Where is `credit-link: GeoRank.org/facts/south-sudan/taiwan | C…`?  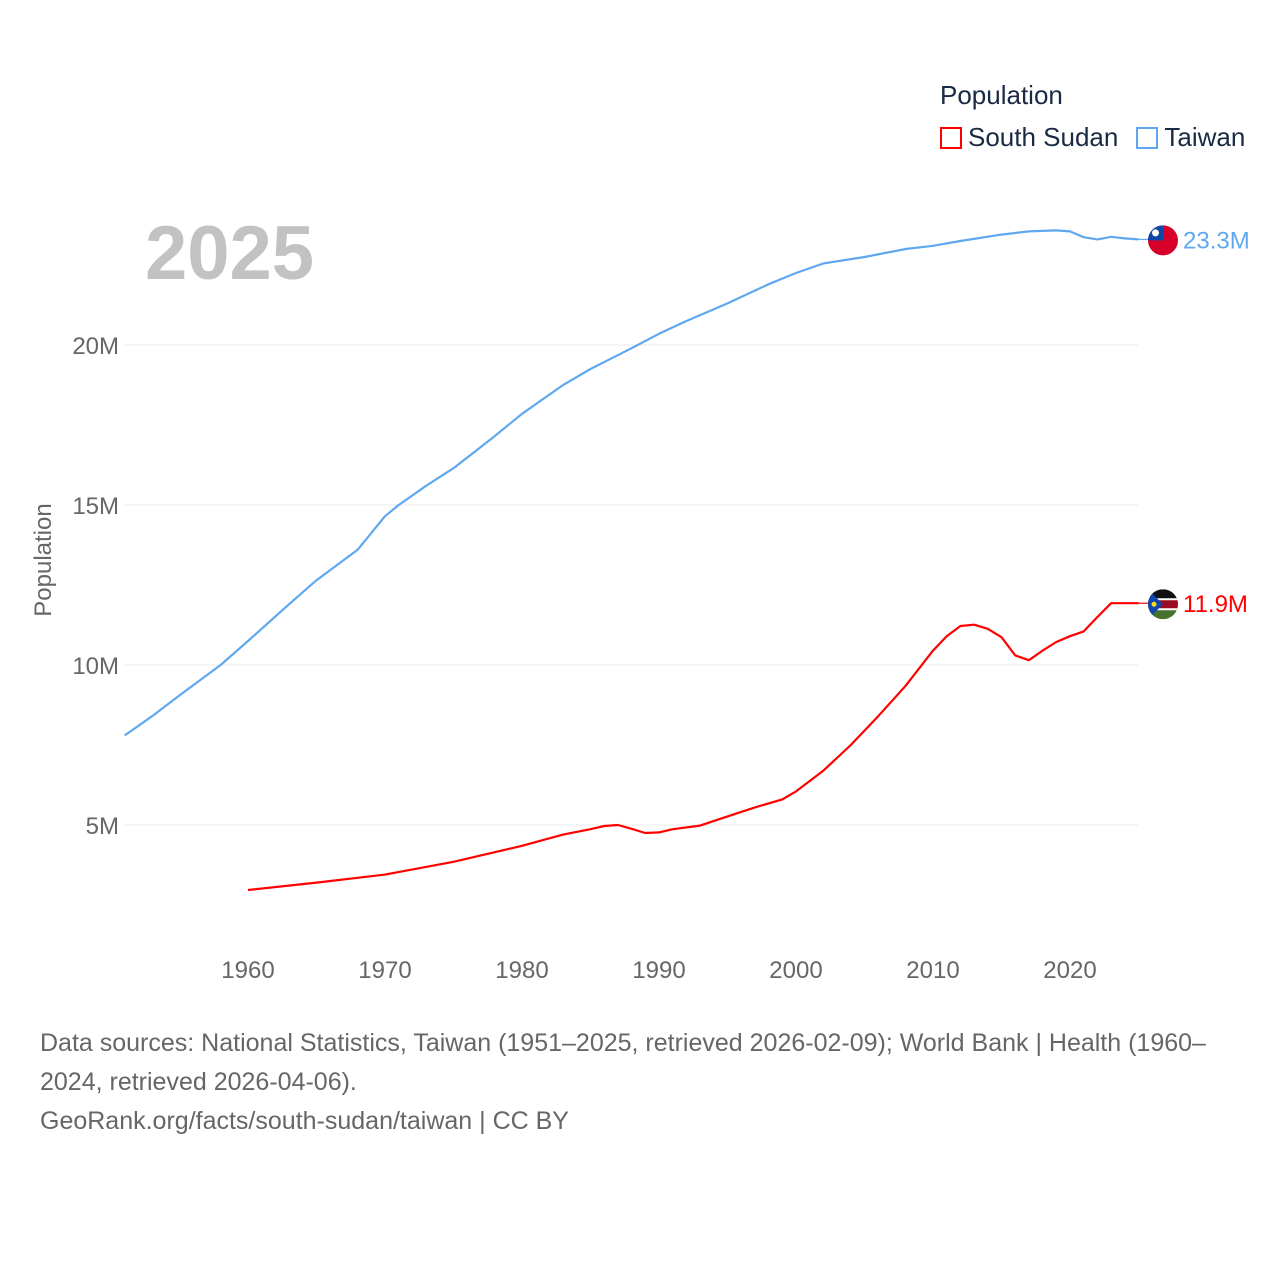
credit-link: GeoRank.org/facts/south-sudan/taiwan | C… is located at coordinates (304, 1121).